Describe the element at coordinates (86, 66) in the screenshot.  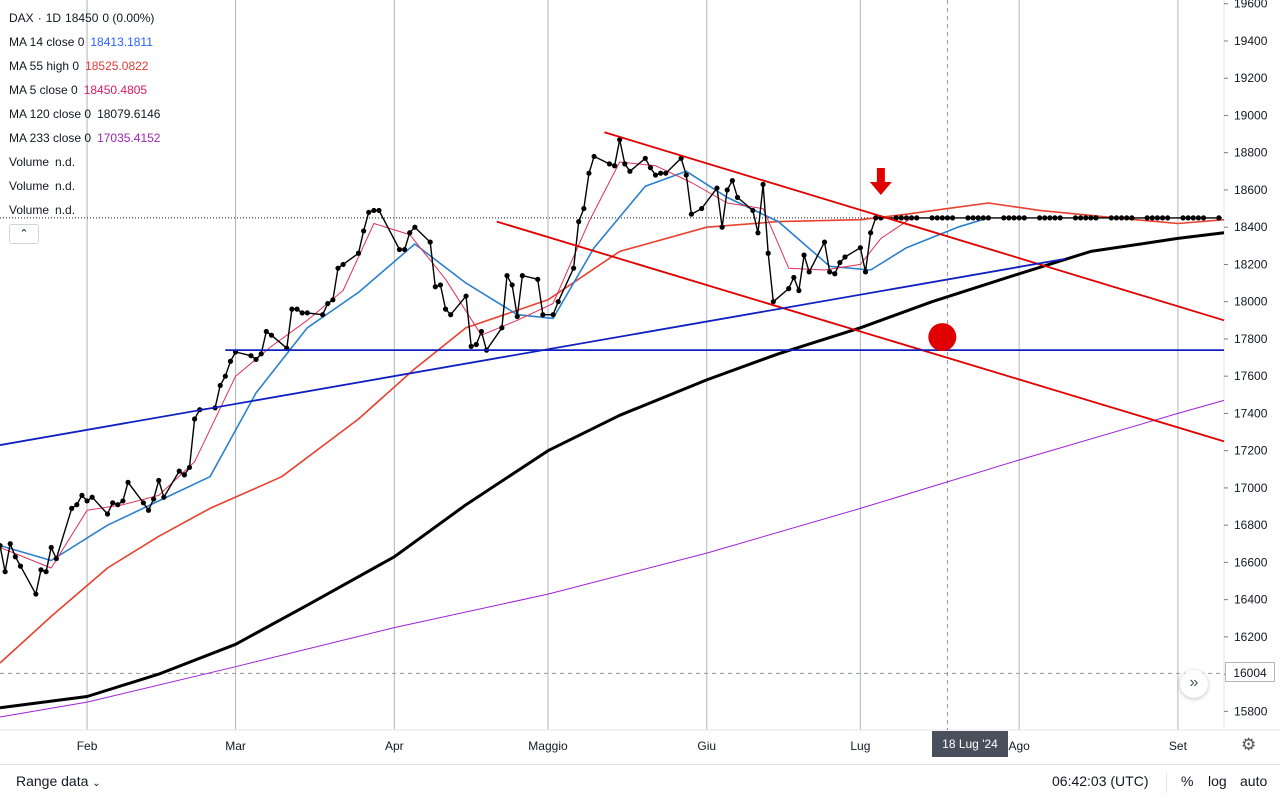
I see `legend-indicator-row: MA 55 high 0 18525.0822` at that location.